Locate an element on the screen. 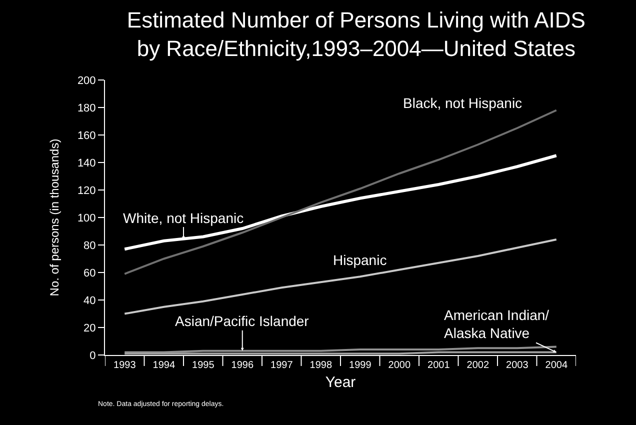  y-tick-label: 80 is located at coordinates (90, 246).